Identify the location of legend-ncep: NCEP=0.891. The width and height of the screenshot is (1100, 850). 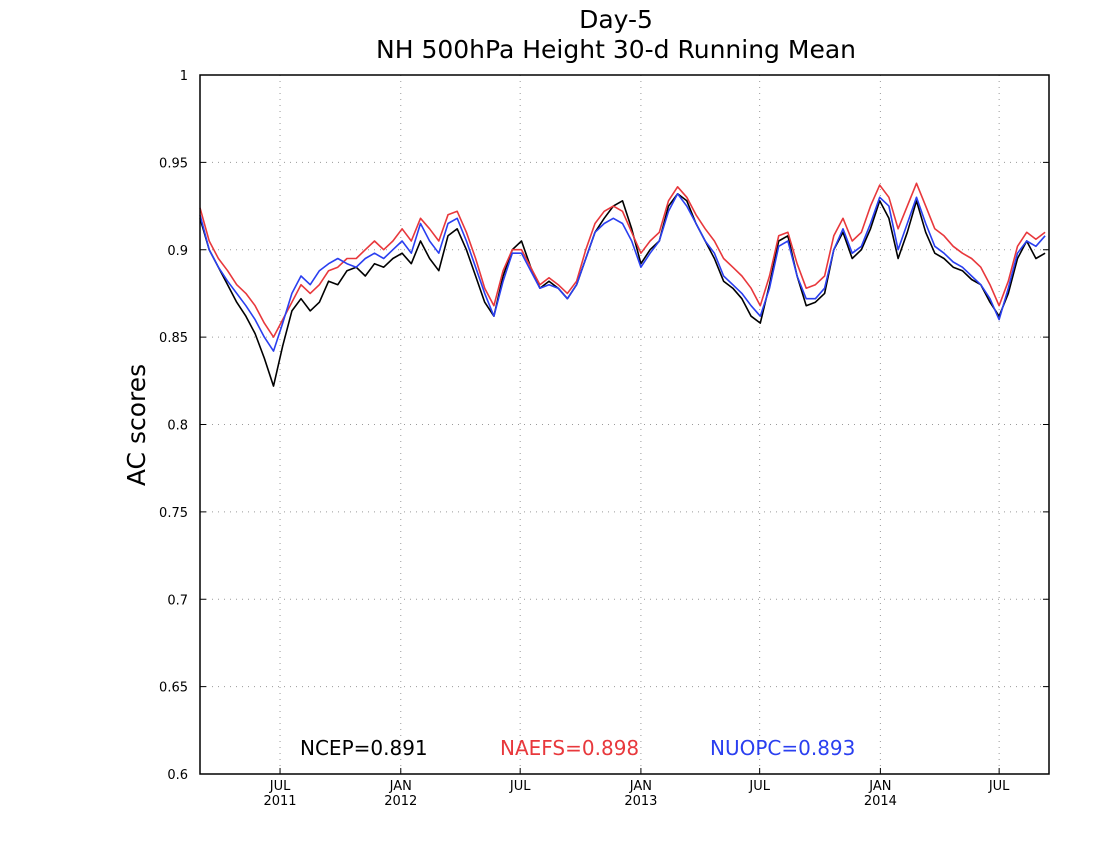
(364, 748).